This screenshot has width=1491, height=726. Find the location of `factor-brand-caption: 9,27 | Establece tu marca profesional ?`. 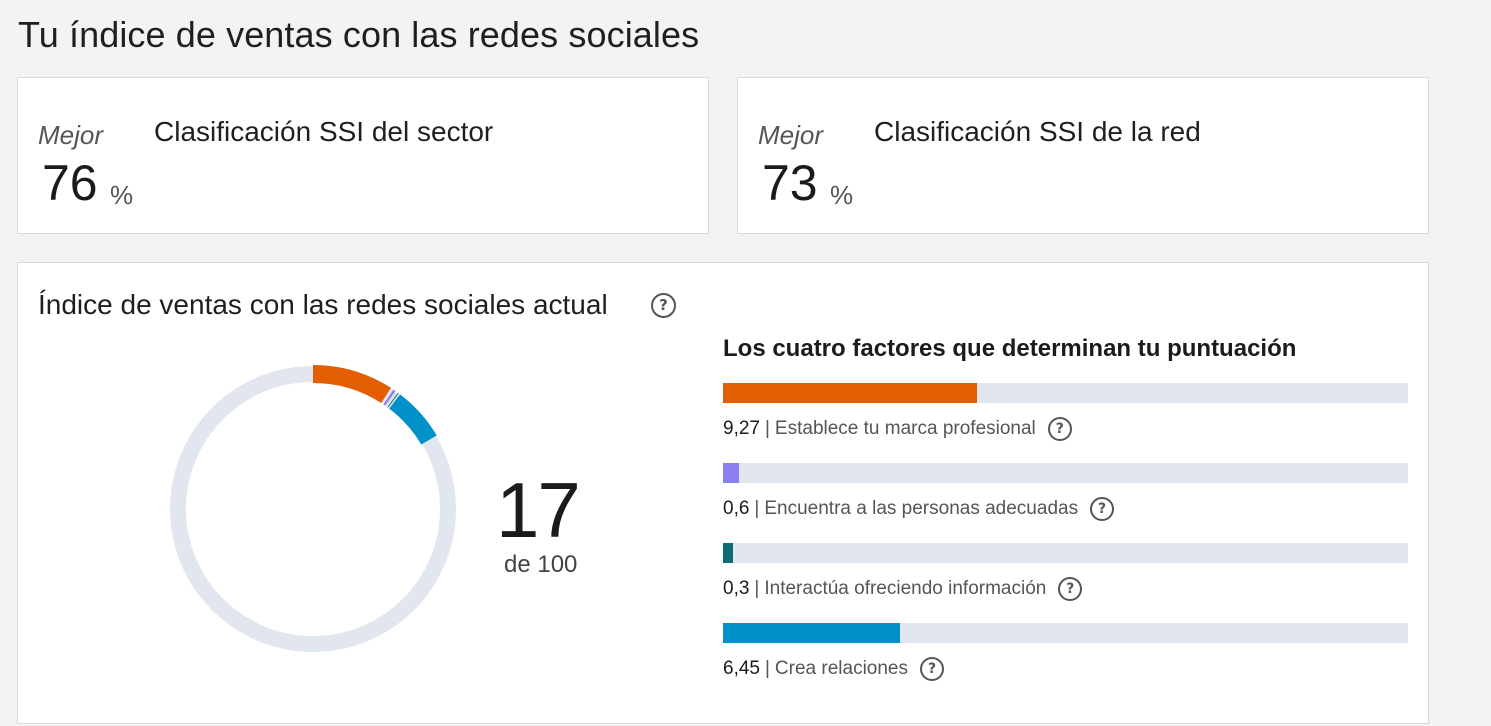

factor-brand-caption: 9,27 | Establece tu marca profesional ? is located at coordinates (1065, 429).